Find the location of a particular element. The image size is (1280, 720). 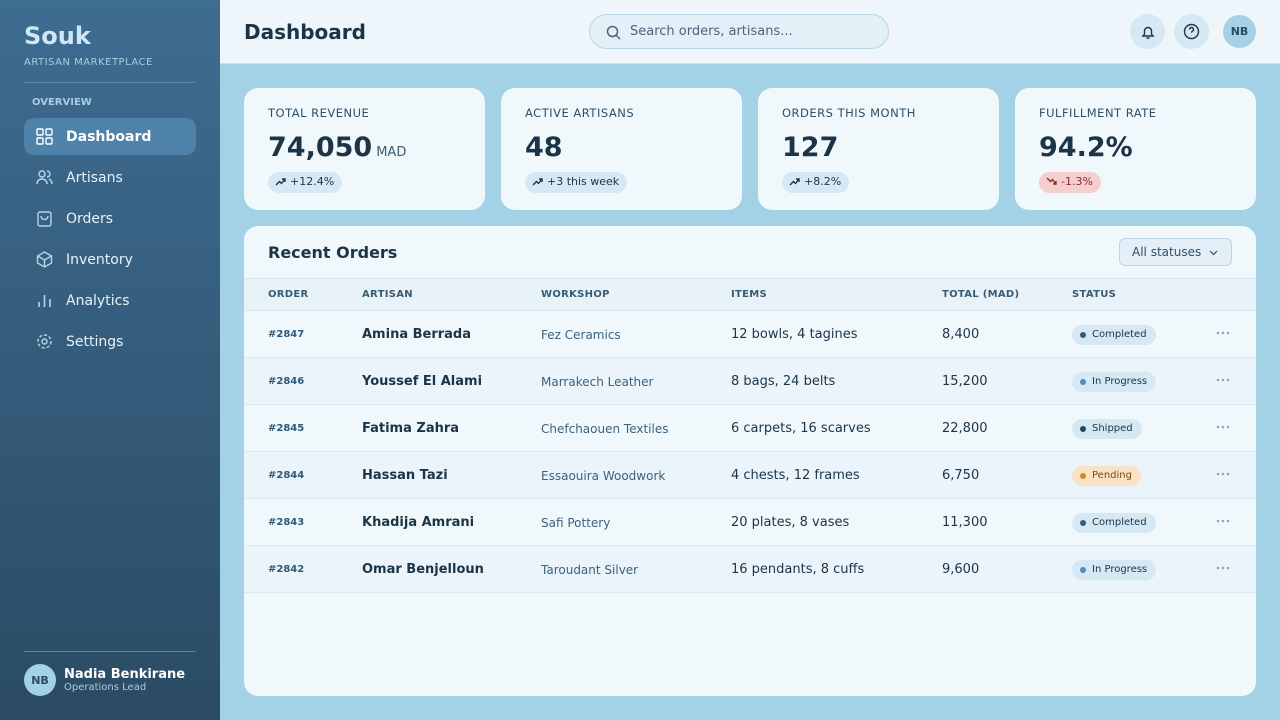

header-avatar: NB is located at coordinates (1239, 31).